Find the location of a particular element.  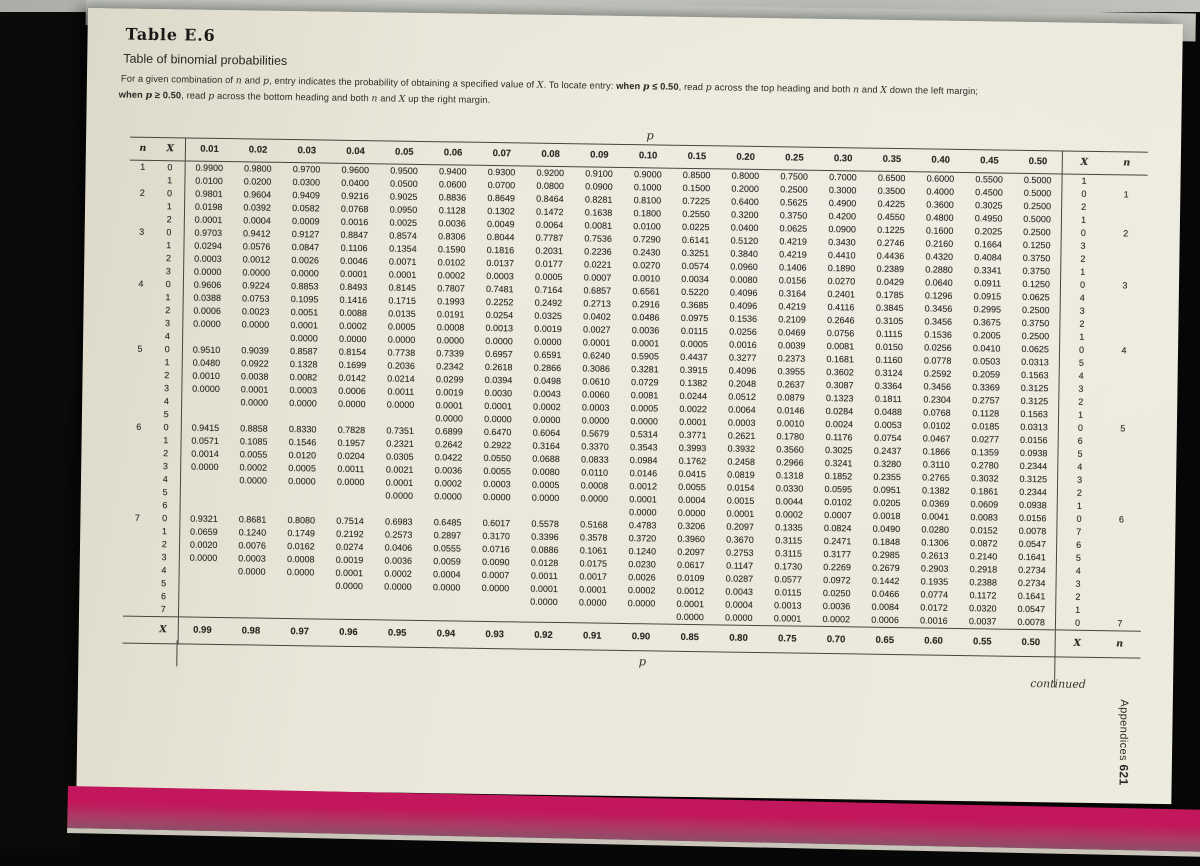

top-header-p-value: 0.40 is located at coordinates (941, 160).